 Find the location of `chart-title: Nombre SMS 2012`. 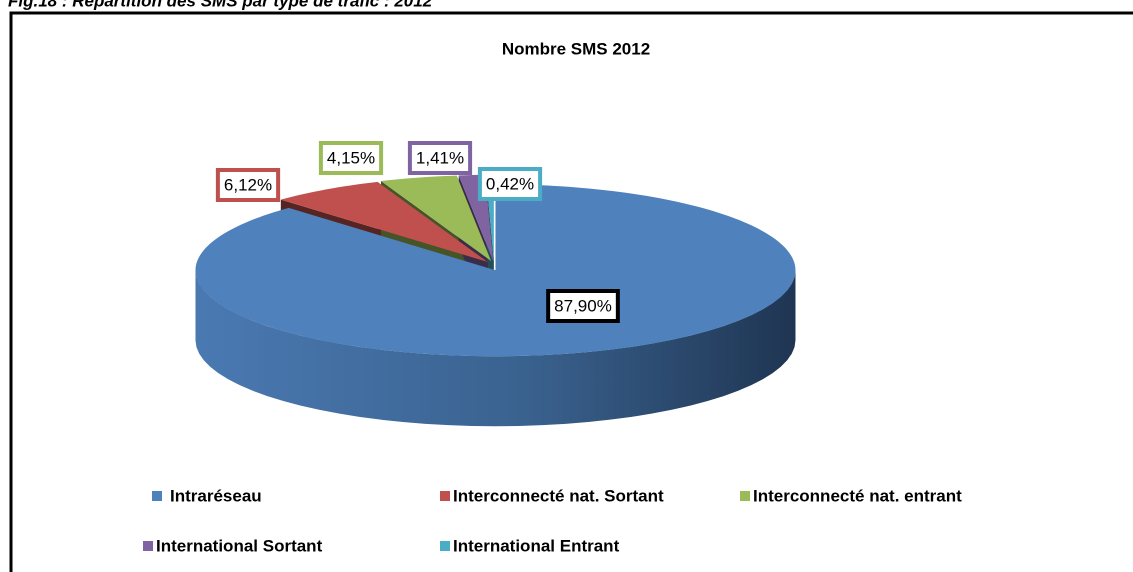

chart-title: Nombre SMS 2012 is located at coordinates (576, 48).